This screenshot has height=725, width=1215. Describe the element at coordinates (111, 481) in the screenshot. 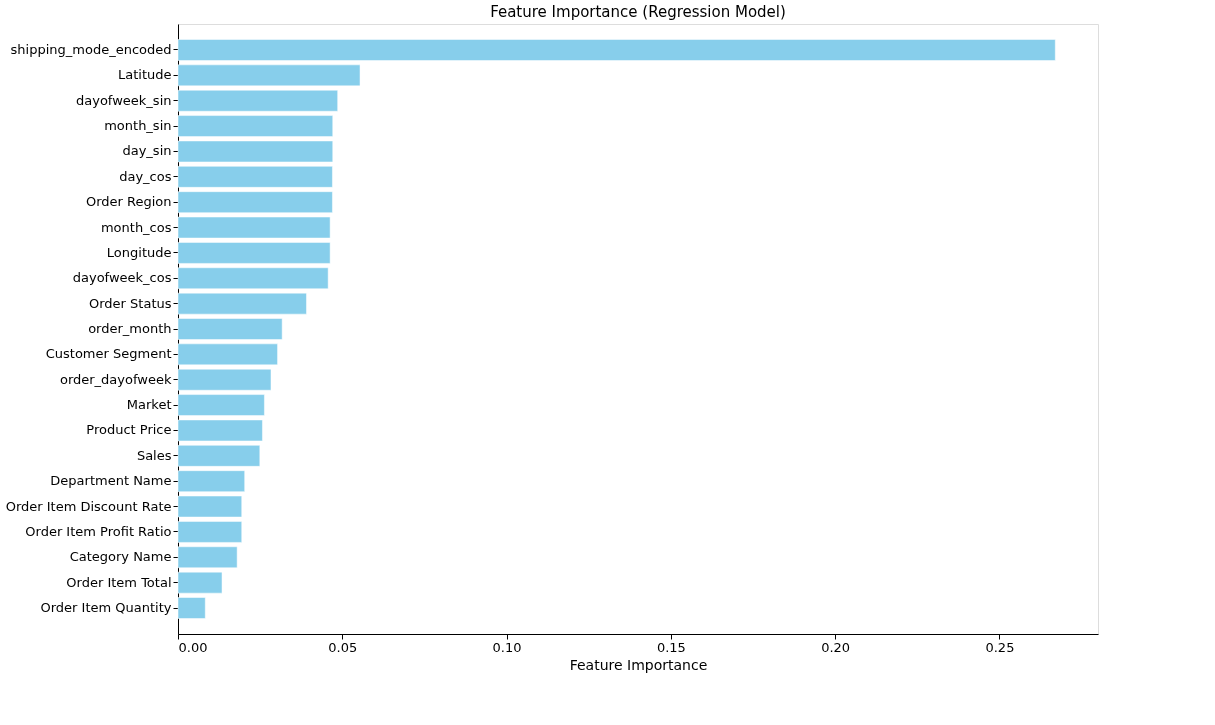

I see `y-tick-label: Department Name` at that location.